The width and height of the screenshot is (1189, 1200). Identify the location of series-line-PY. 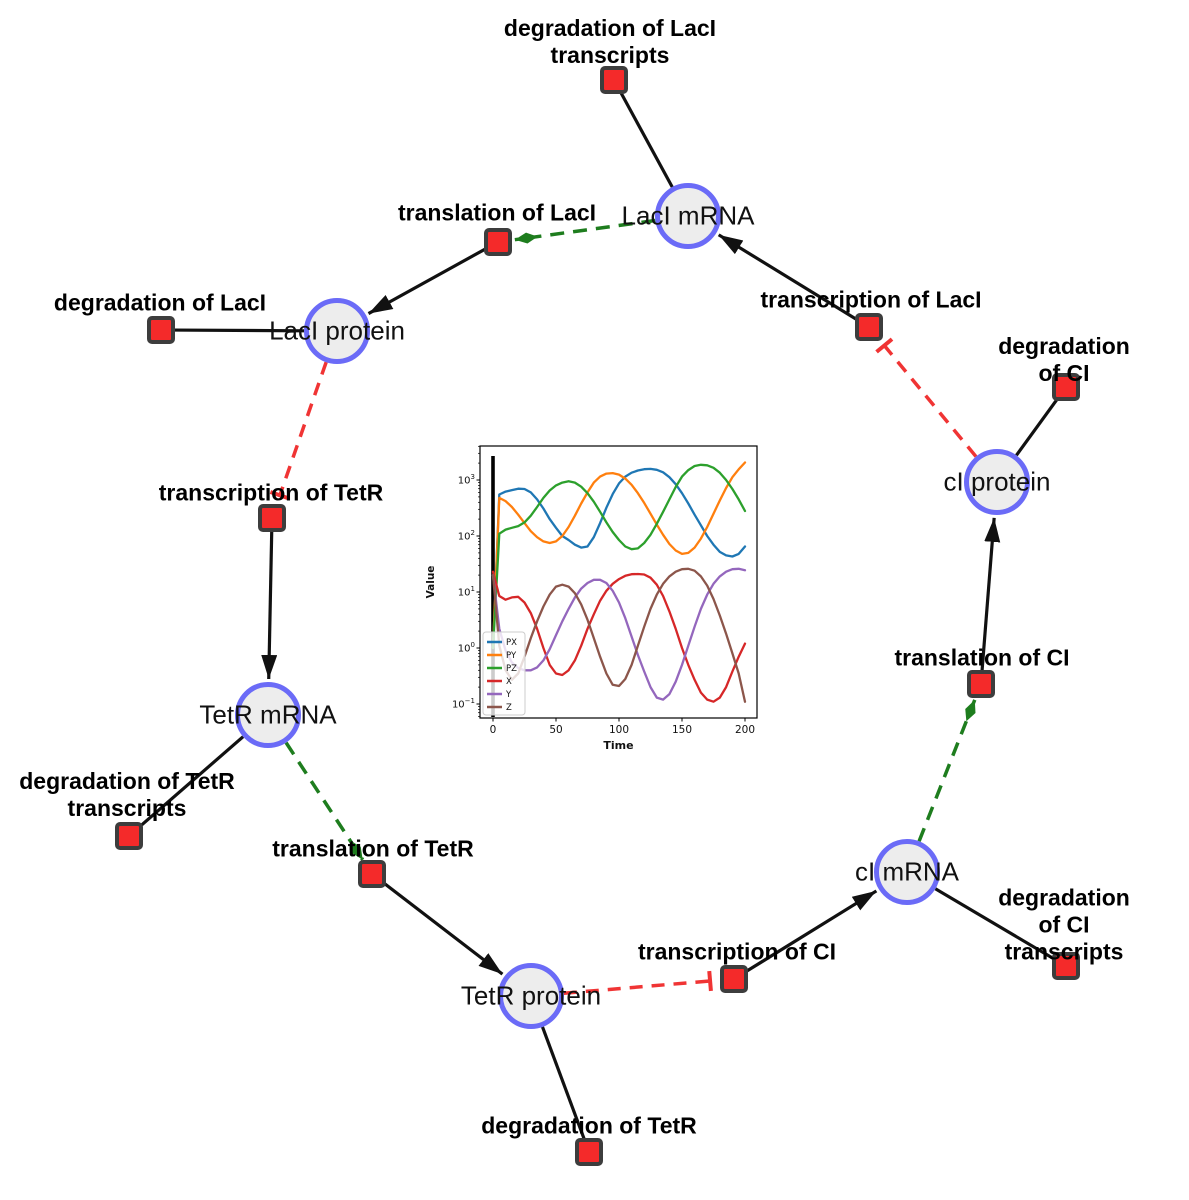
(619, 555).